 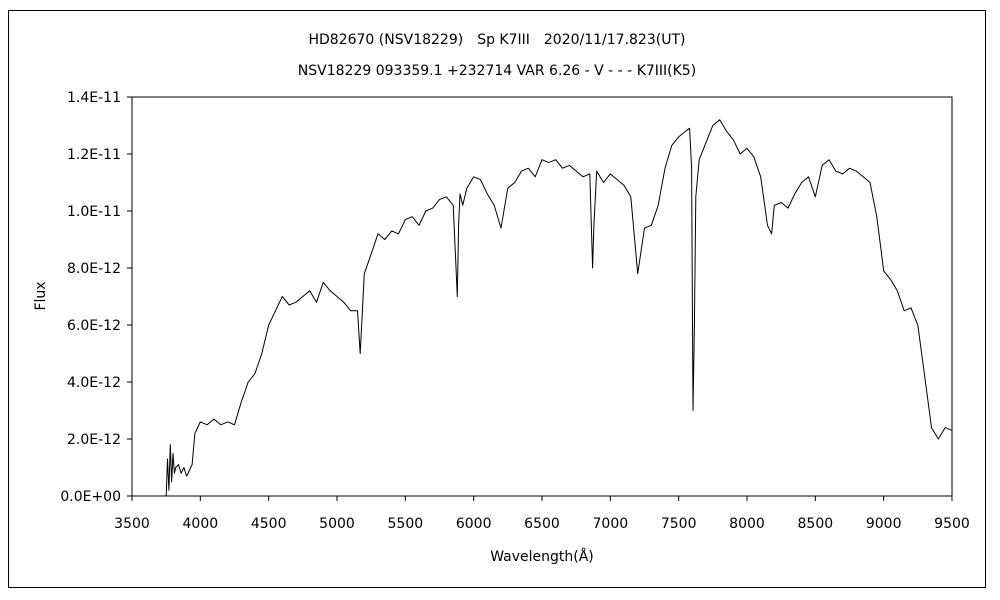 What do you see at coordinates (94, 326) in the screenshot?
I see `y-tick-label: 6.0E-12` at bounding box center [94, 326].